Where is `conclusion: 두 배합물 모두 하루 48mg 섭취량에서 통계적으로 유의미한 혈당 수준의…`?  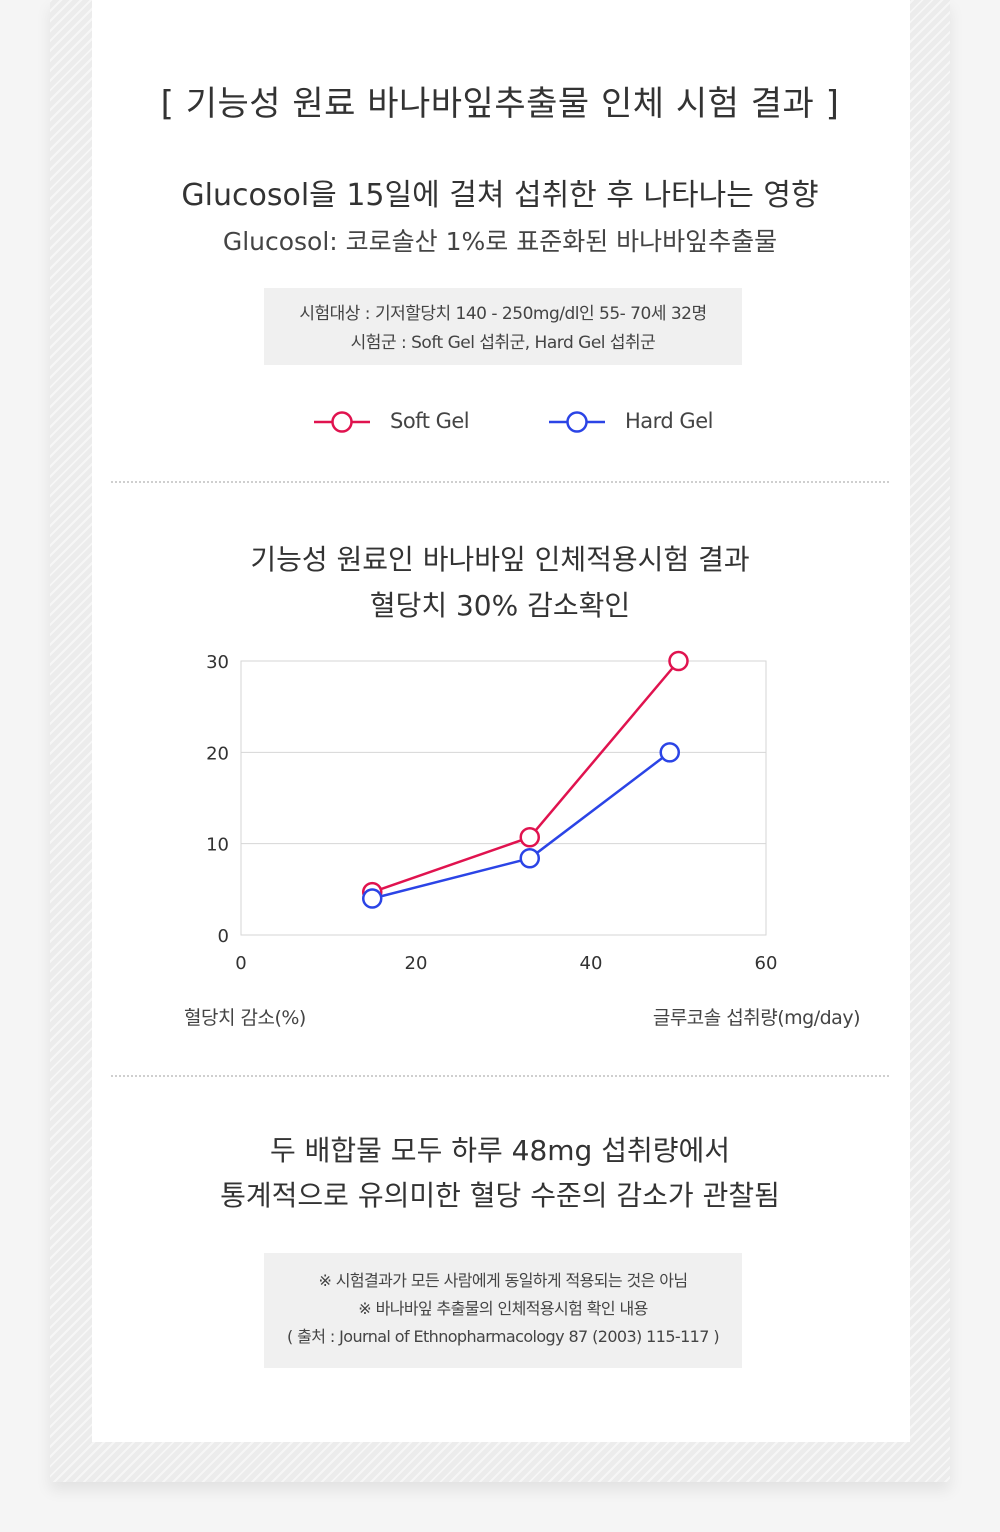 conclusion: 두 배합물 모두 하루 48mg 섭취량에서 통계적으로 유의미한 혈당 수준의… is located at coordinates (500, 1173).